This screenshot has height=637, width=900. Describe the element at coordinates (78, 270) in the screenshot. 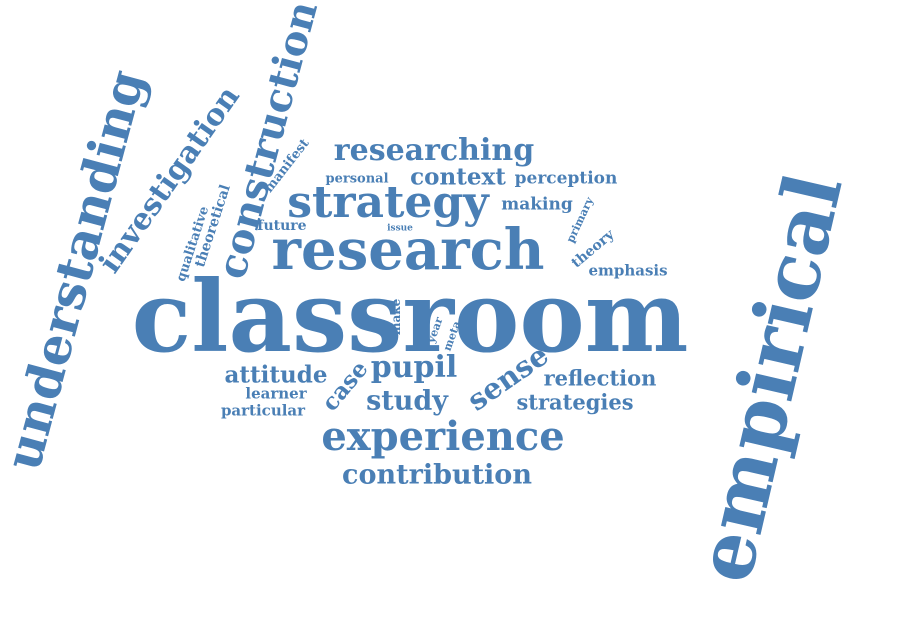

I see `word-understanding: understanding` at that location.